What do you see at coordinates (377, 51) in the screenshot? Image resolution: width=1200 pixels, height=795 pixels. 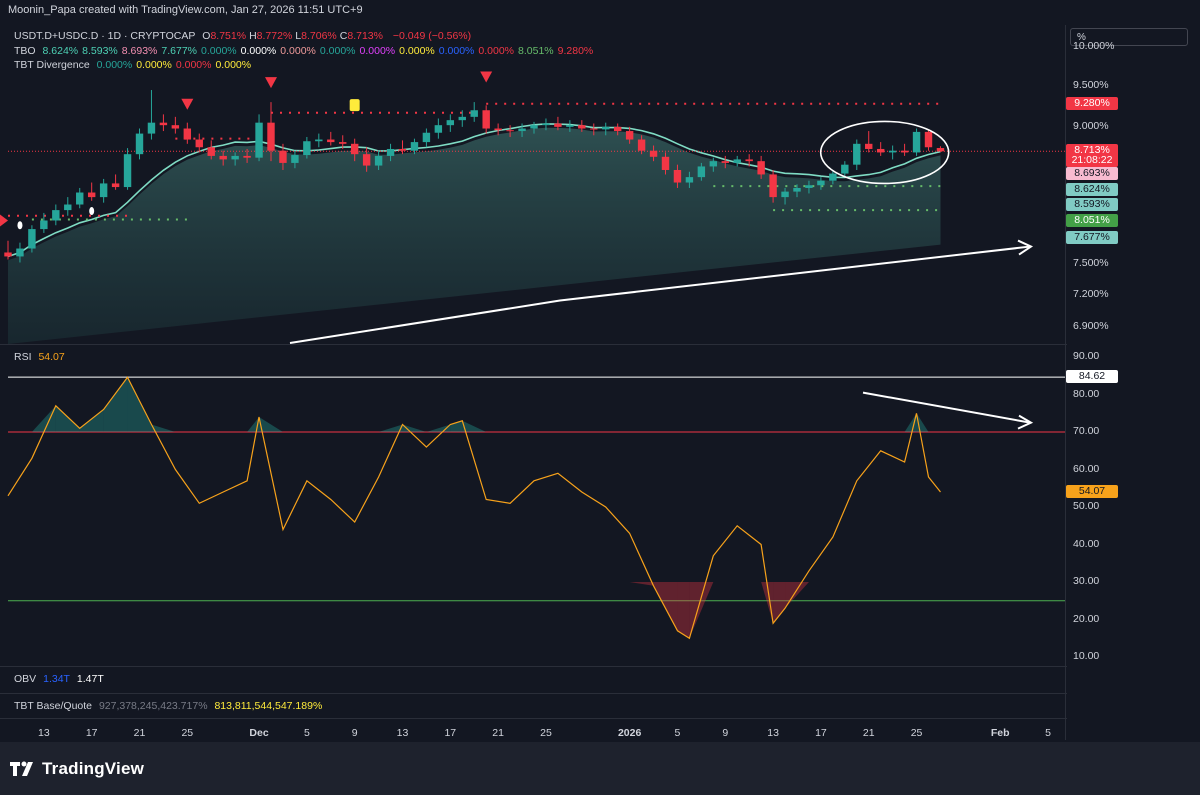 I see `tbo-value-8: 0.000%` at bounding box center [377, 51].